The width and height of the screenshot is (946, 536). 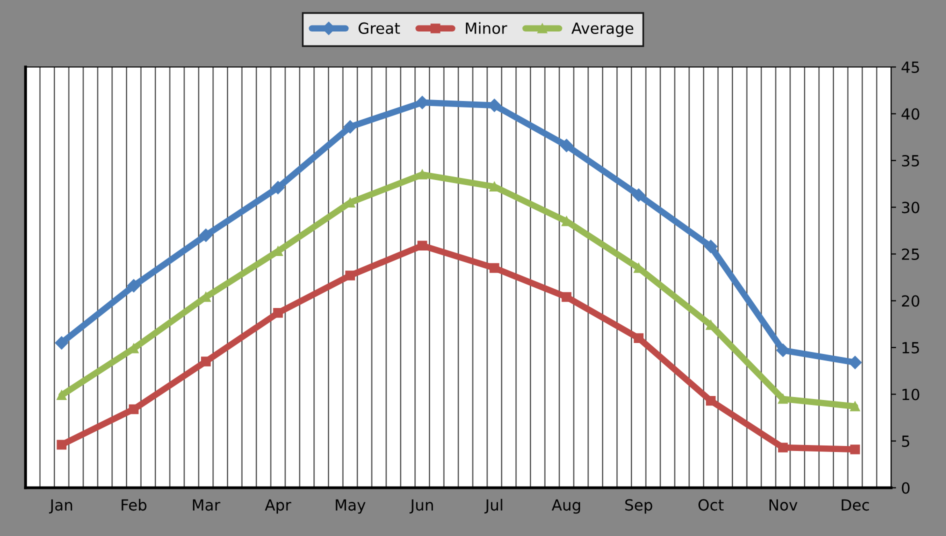 What do you see at coordinates (911, 301) in the screenshot?
I see `y-tick-label: 20` at bounding box center [911, 301].